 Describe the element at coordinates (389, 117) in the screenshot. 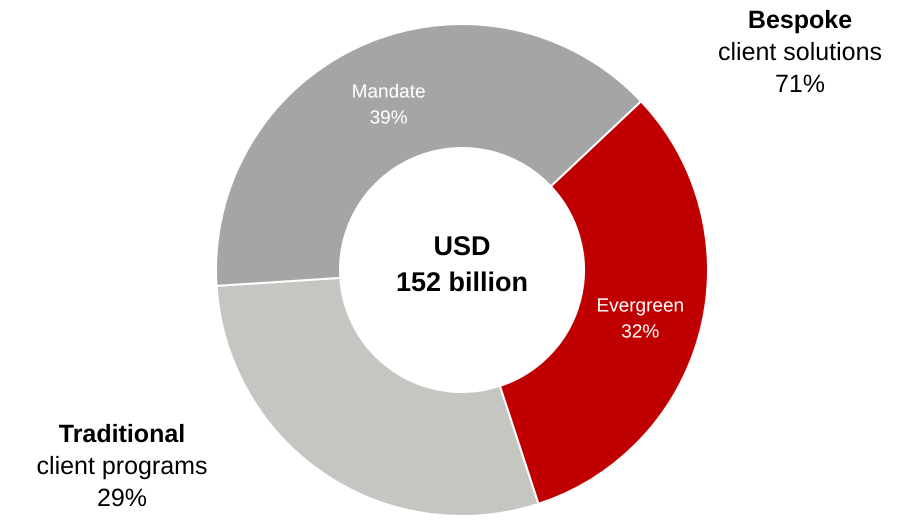

I see `data-label: 39%` at that location.